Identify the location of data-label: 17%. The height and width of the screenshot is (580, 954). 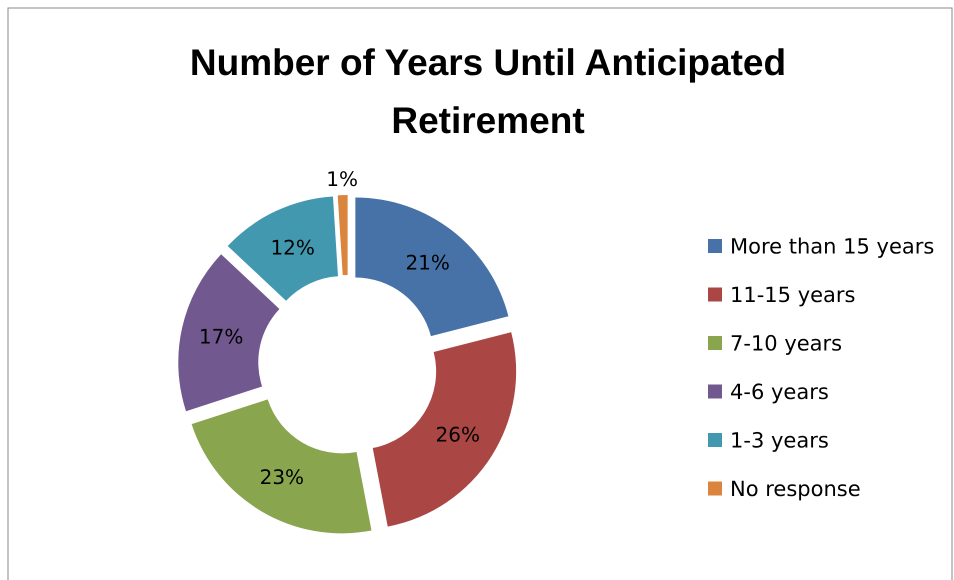
(221, 336).